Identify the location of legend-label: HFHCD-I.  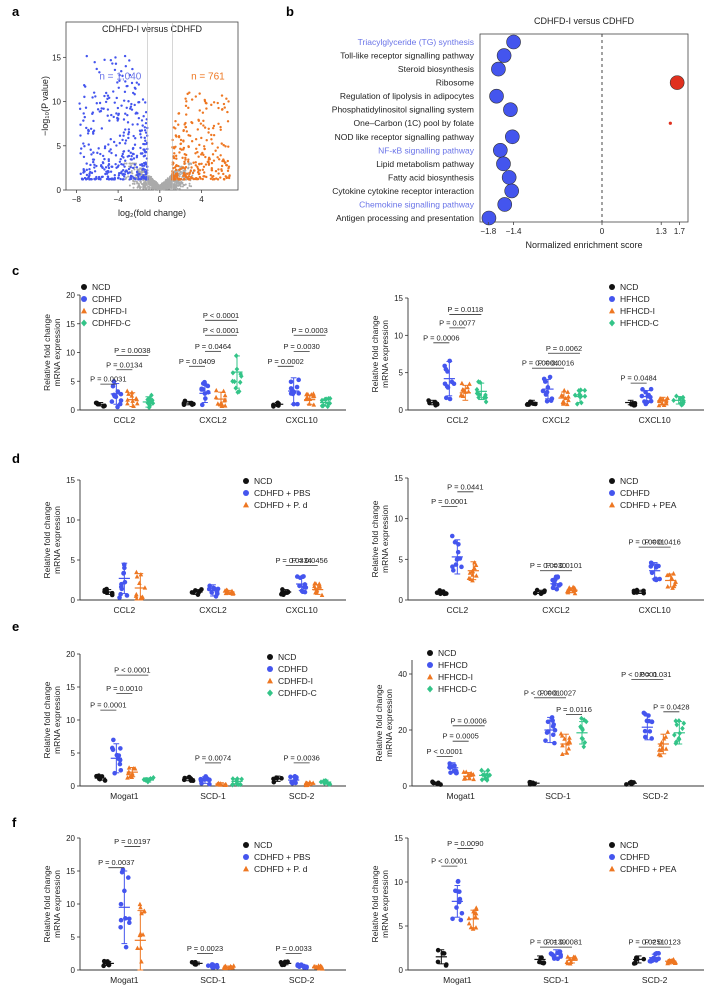
(637, 311).